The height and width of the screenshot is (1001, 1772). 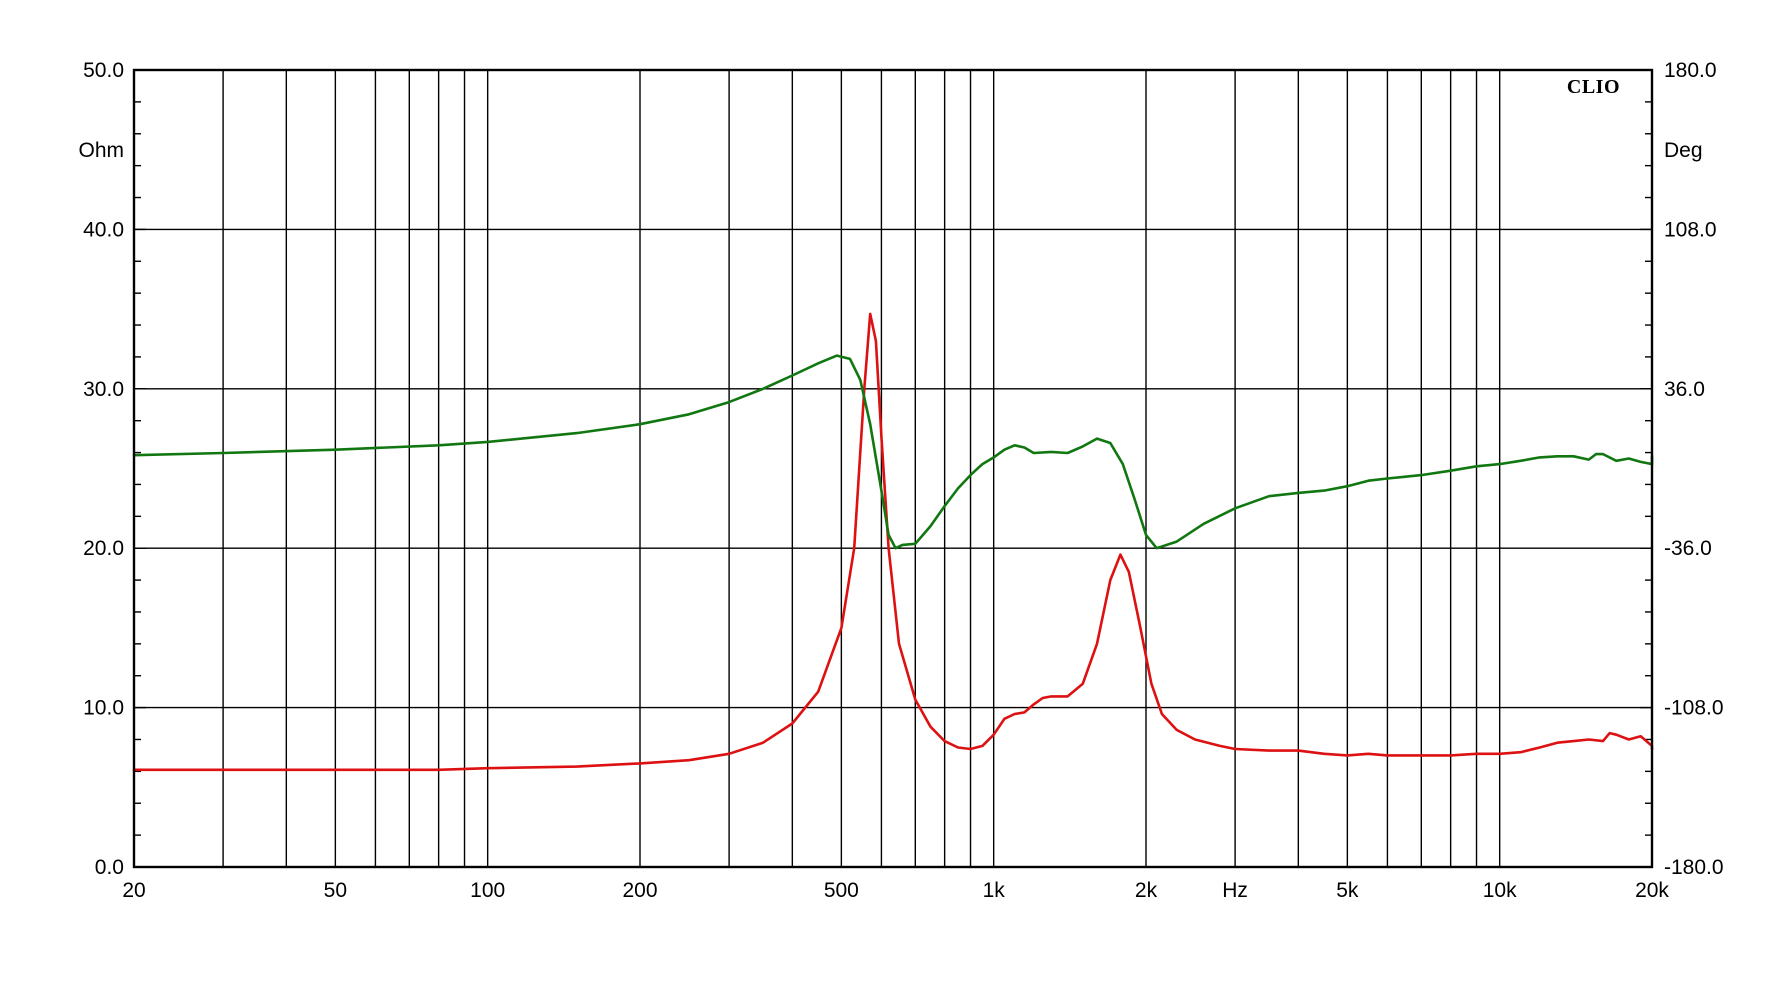 I want to click on y-left-tick-label: 0.0, so click(x=109, y=867).